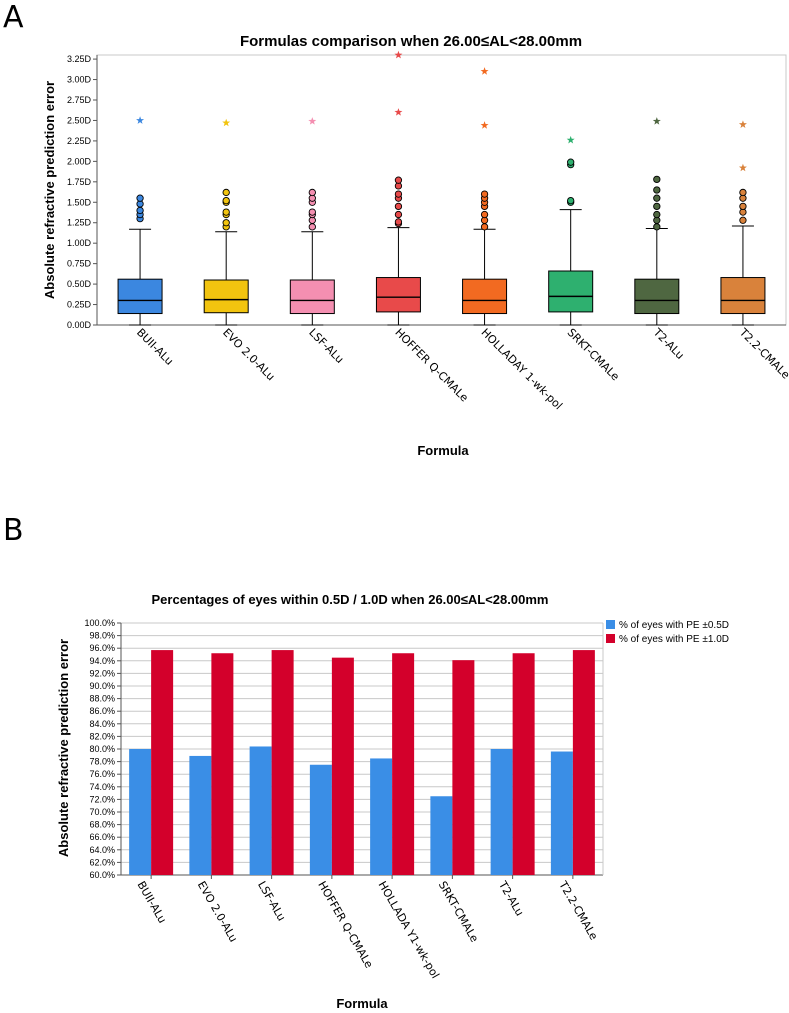  Describe the element at coordinates (102, 636) in the screenshot. I see `panel-b-y-tick-label: 98.0%` at that location.